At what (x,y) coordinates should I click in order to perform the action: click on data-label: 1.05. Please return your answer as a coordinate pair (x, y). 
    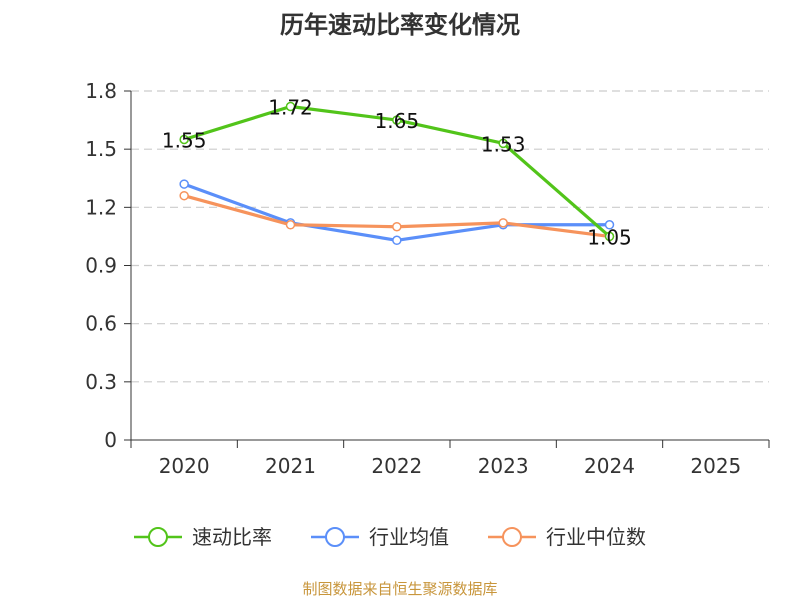
    Looking at the image, I should click on (609, 237).